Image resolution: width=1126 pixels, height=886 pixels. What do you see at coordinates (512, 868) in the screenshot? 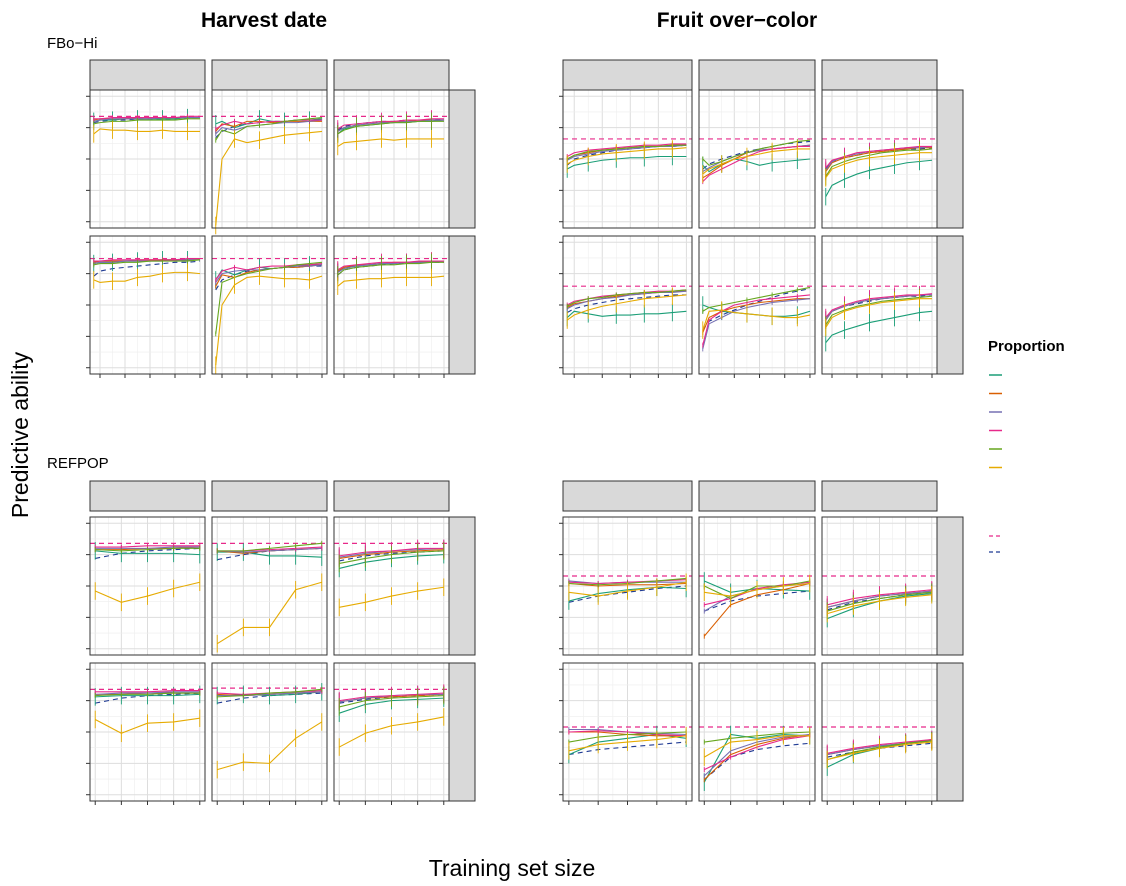
I see `x-axis-title: Training set size` at bounding box center [512, 868].